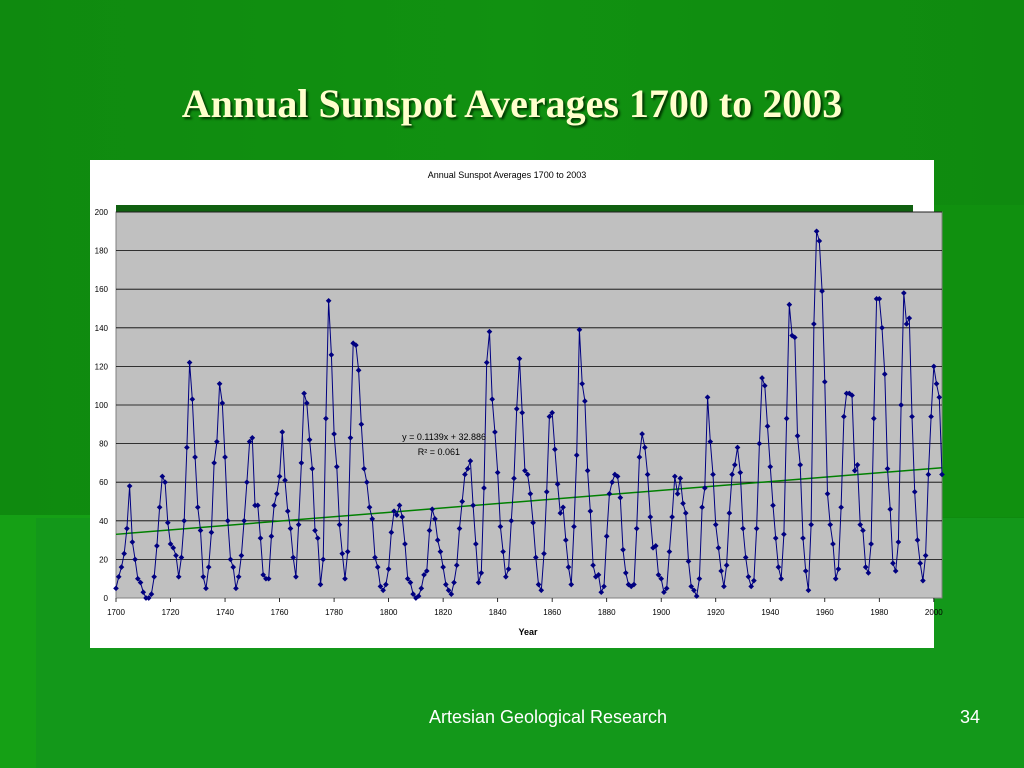 This screenshot has width=1024, height=768. Describe the element at coordinates (106, 598) in the screenshot. I see `y-tick-label: 0` at that location.